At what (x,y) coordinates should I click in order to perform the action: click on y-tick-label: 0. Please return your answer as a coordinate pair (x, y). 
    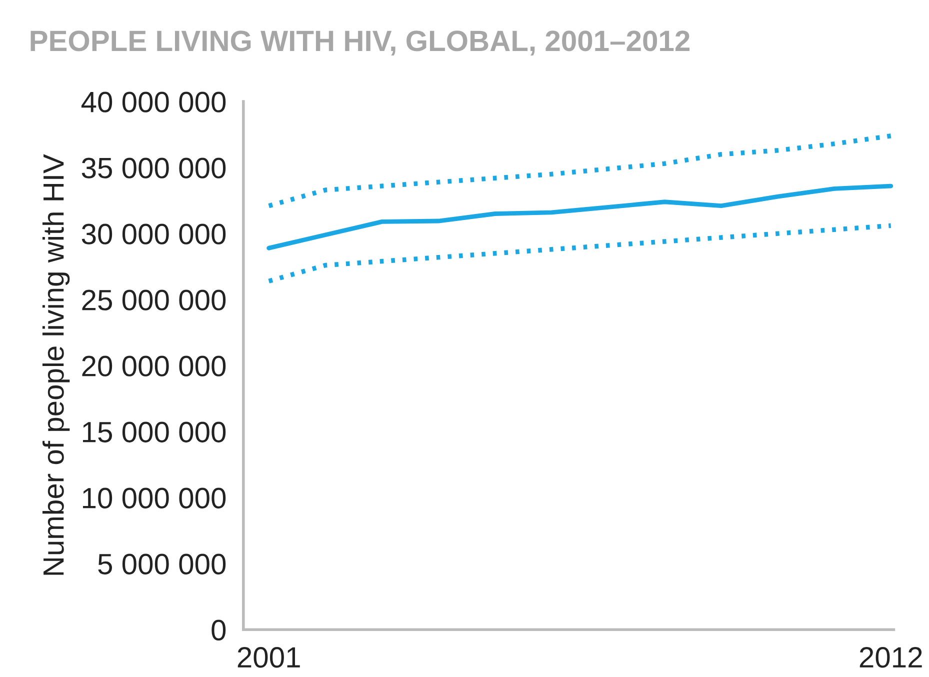
    Looking at the image, I should click on (219, 630).